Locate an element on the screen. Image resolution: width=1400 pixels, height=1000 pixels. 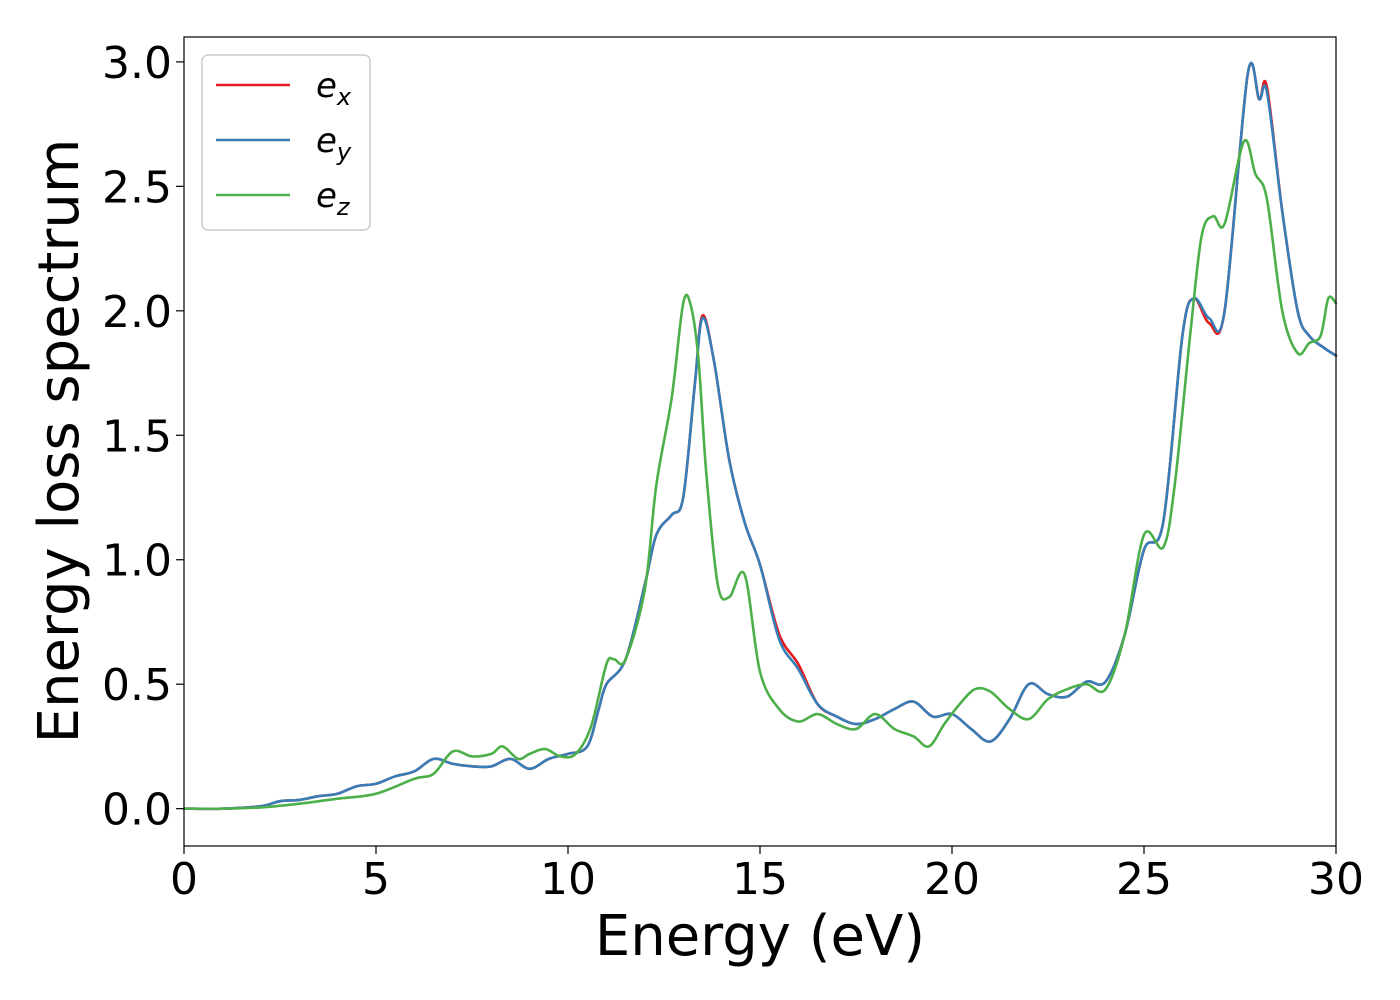
legend-label-z: ez is located at coordinates (333, 198).